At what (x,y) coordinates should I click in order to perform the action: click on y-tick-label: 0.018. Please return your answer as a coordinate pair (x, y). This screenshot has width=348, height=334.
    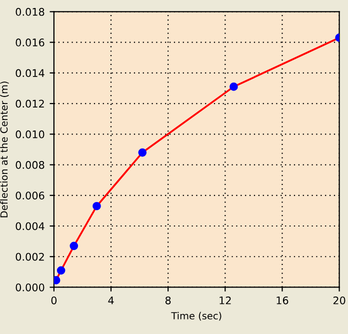
    Looking at the image, I should click on (30, 12).